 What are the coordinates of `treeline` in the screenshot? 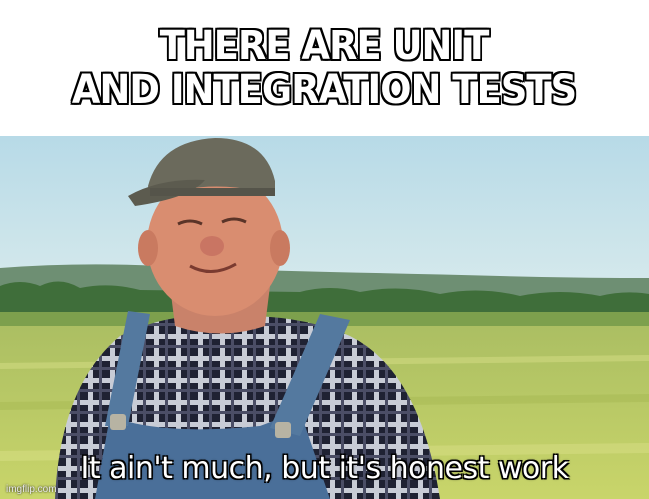 It's located at (324, 297).